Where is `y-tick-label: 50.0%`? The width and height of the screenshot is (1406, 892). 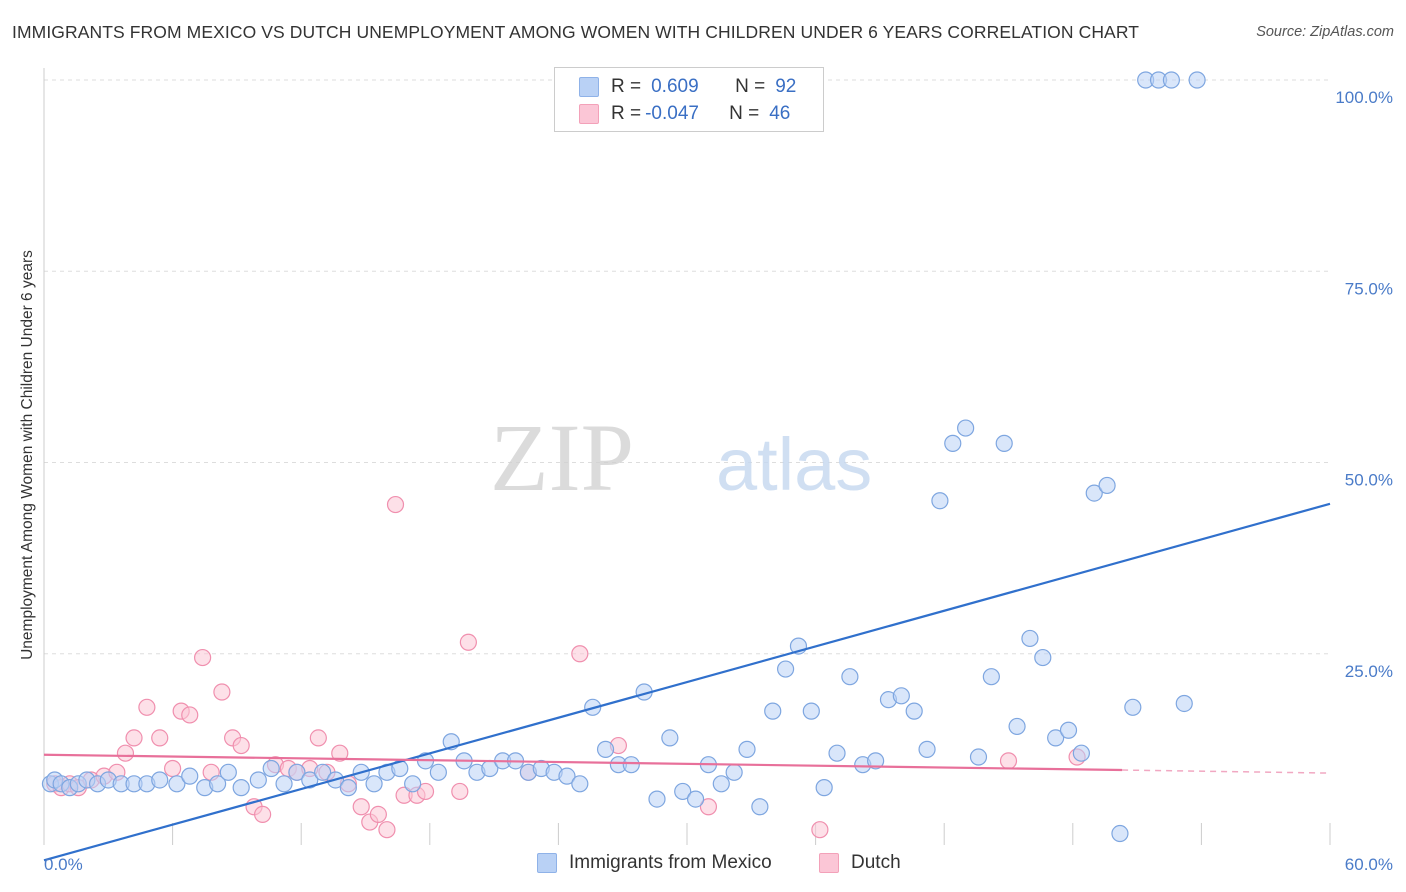 y-tick-label: 50.0% is located at coordinates (1369, 480).